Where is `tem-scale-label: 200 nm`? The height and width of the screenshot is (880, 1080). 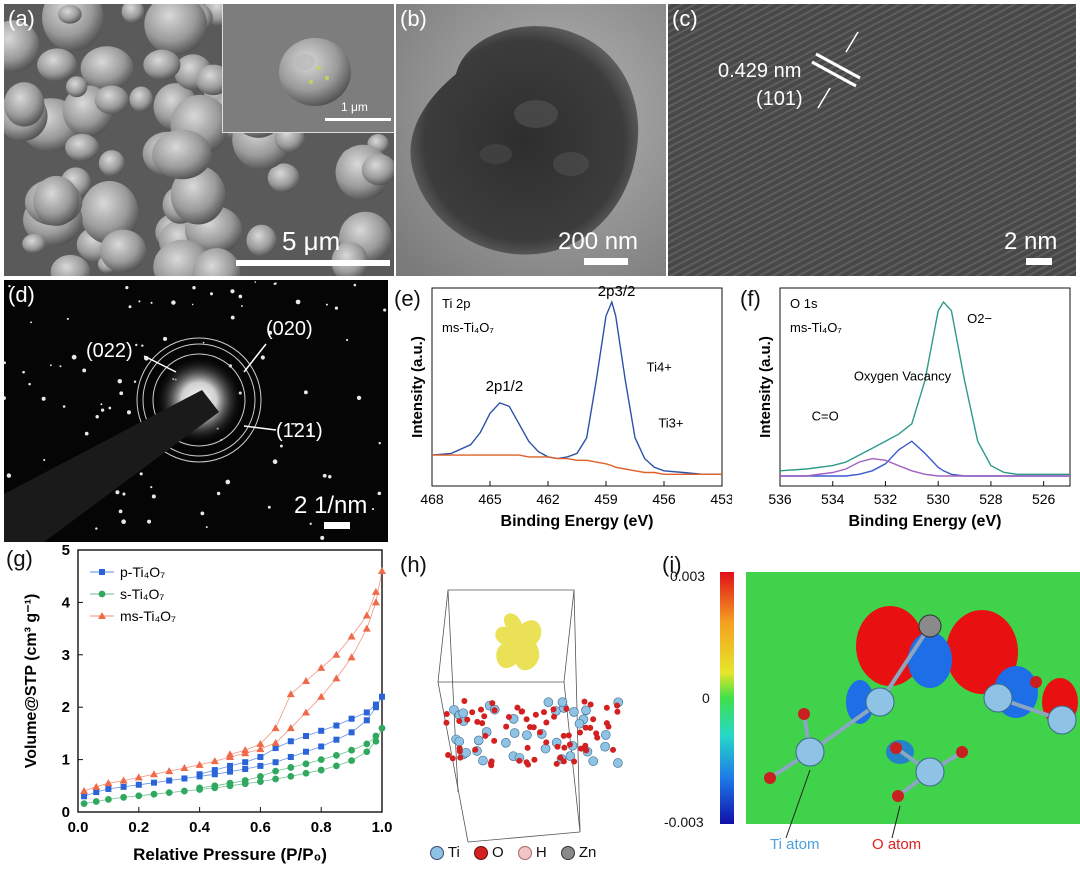
tem-scale-label: 200 nm is located at coordinates (598, 241).